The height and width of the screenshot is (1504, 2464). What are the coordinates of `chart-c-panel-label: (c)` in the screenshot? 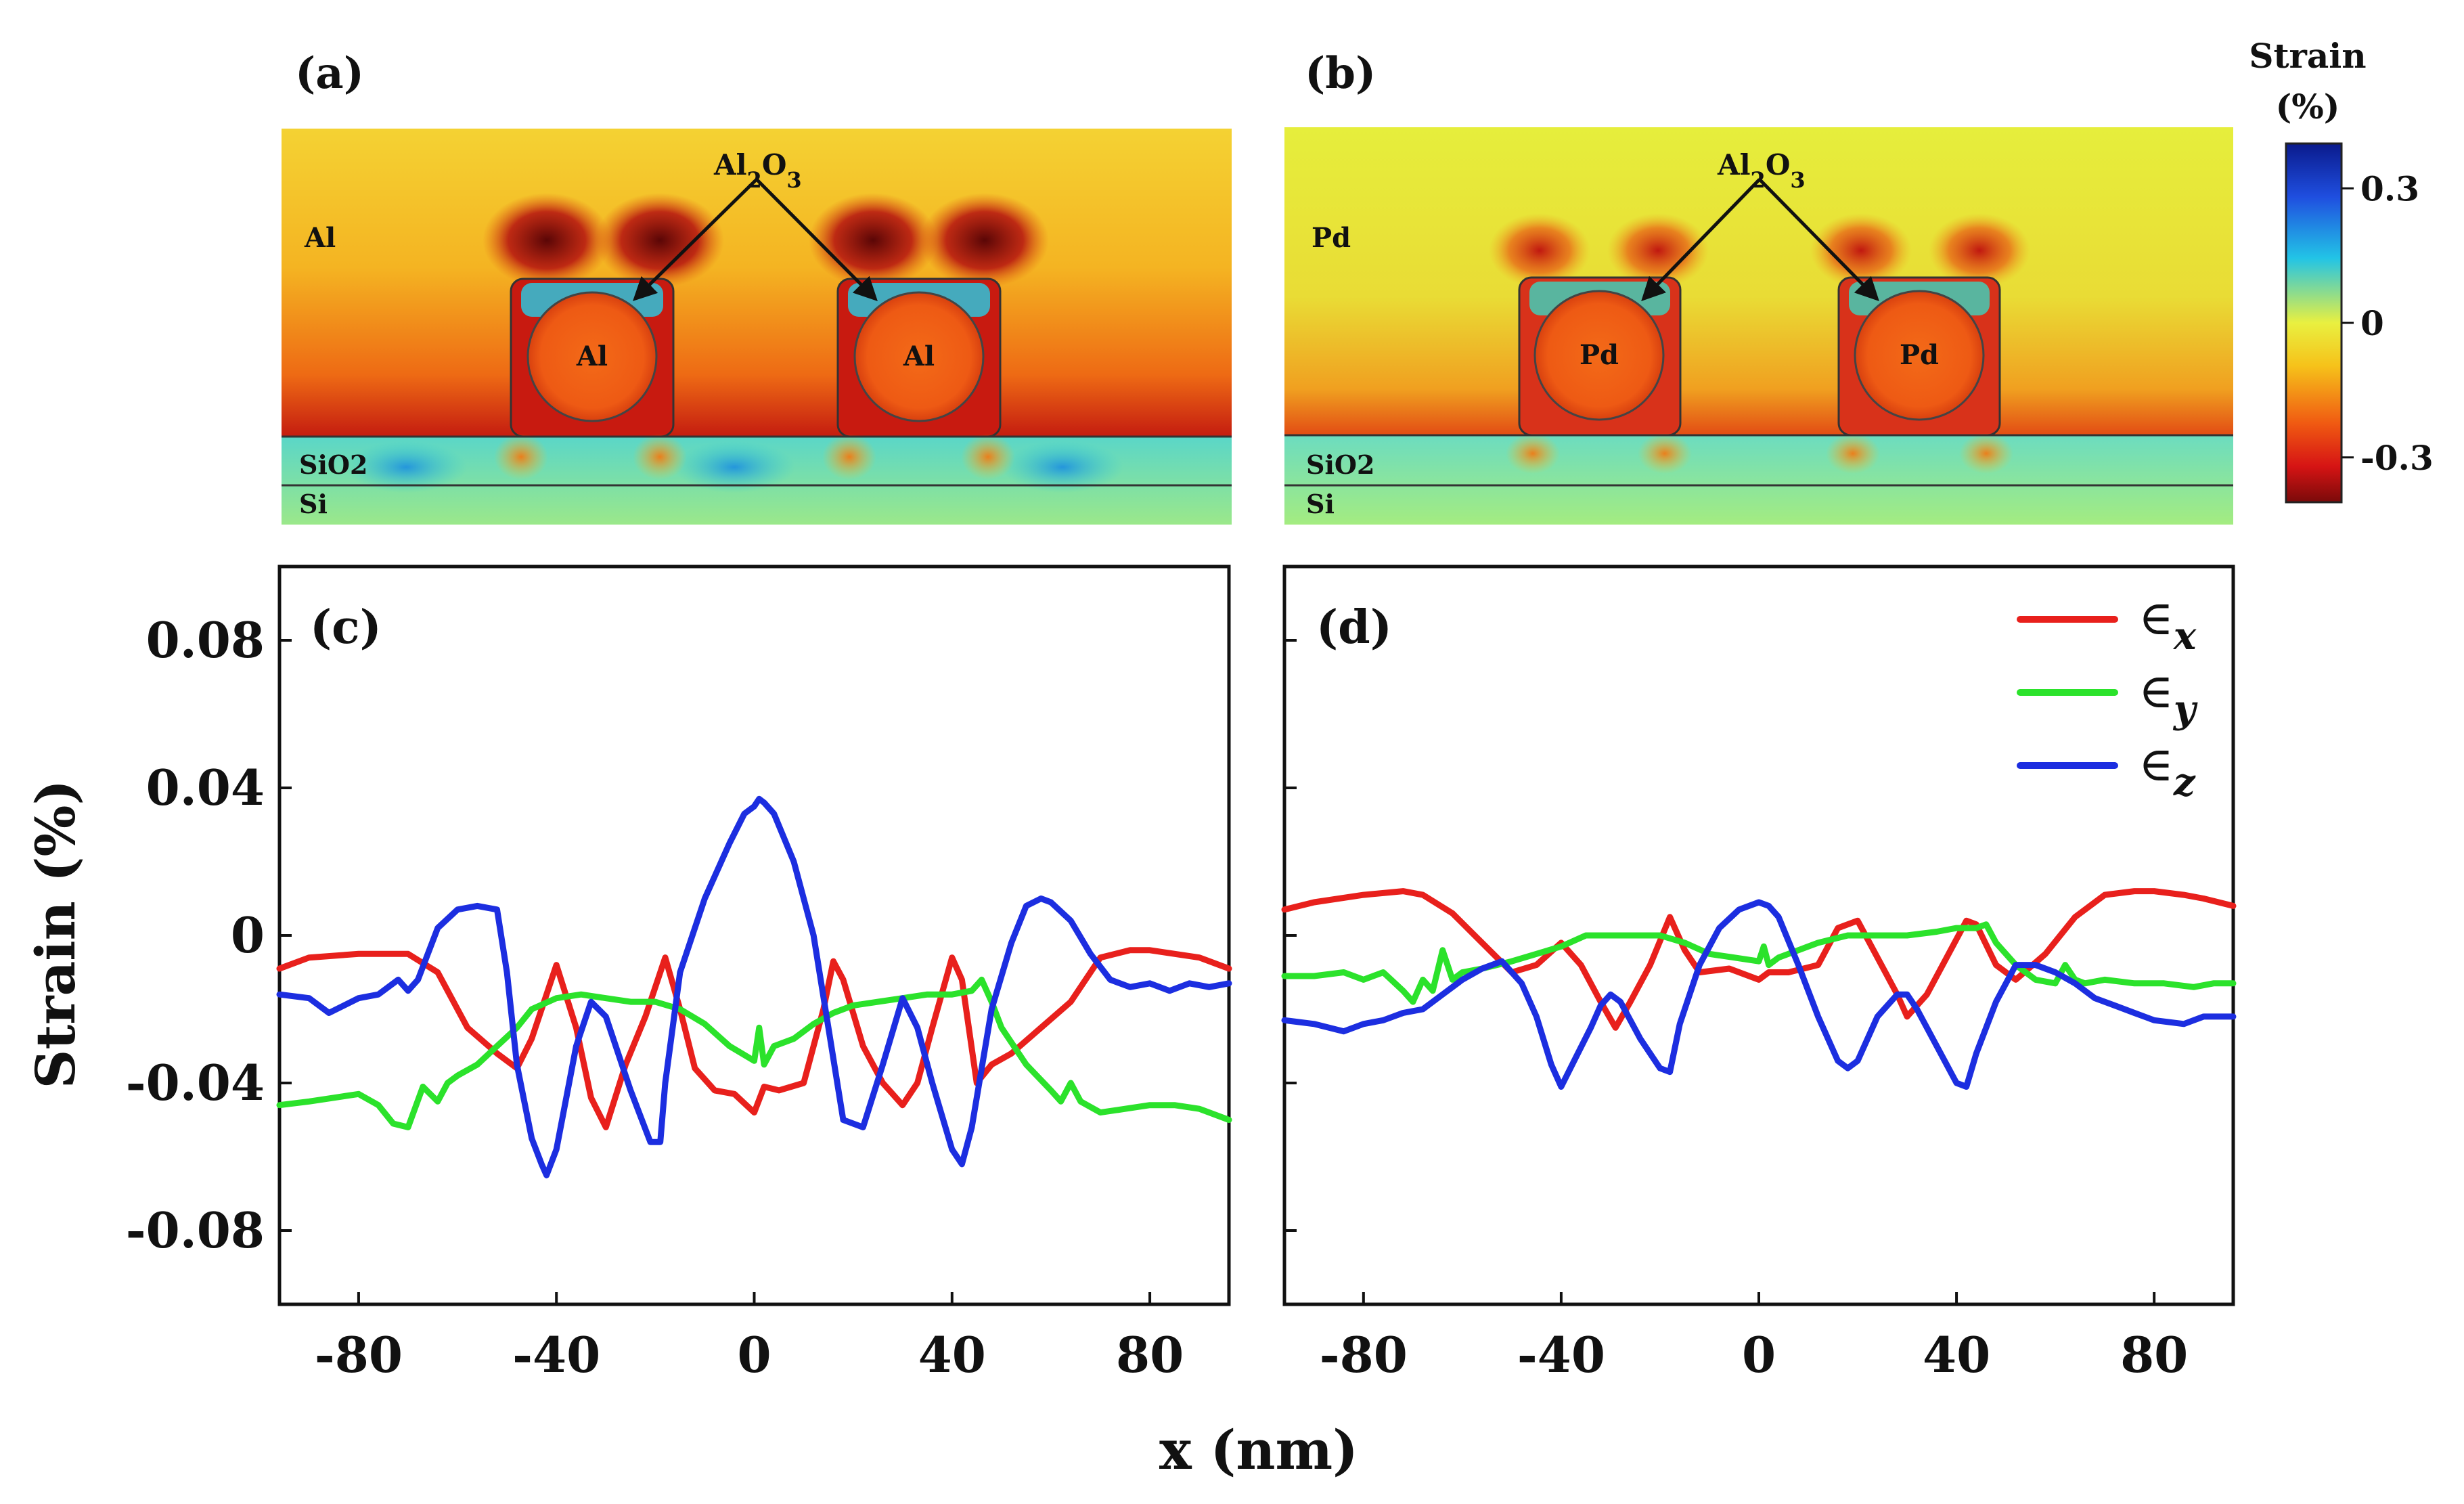 It's located at (346, 627).